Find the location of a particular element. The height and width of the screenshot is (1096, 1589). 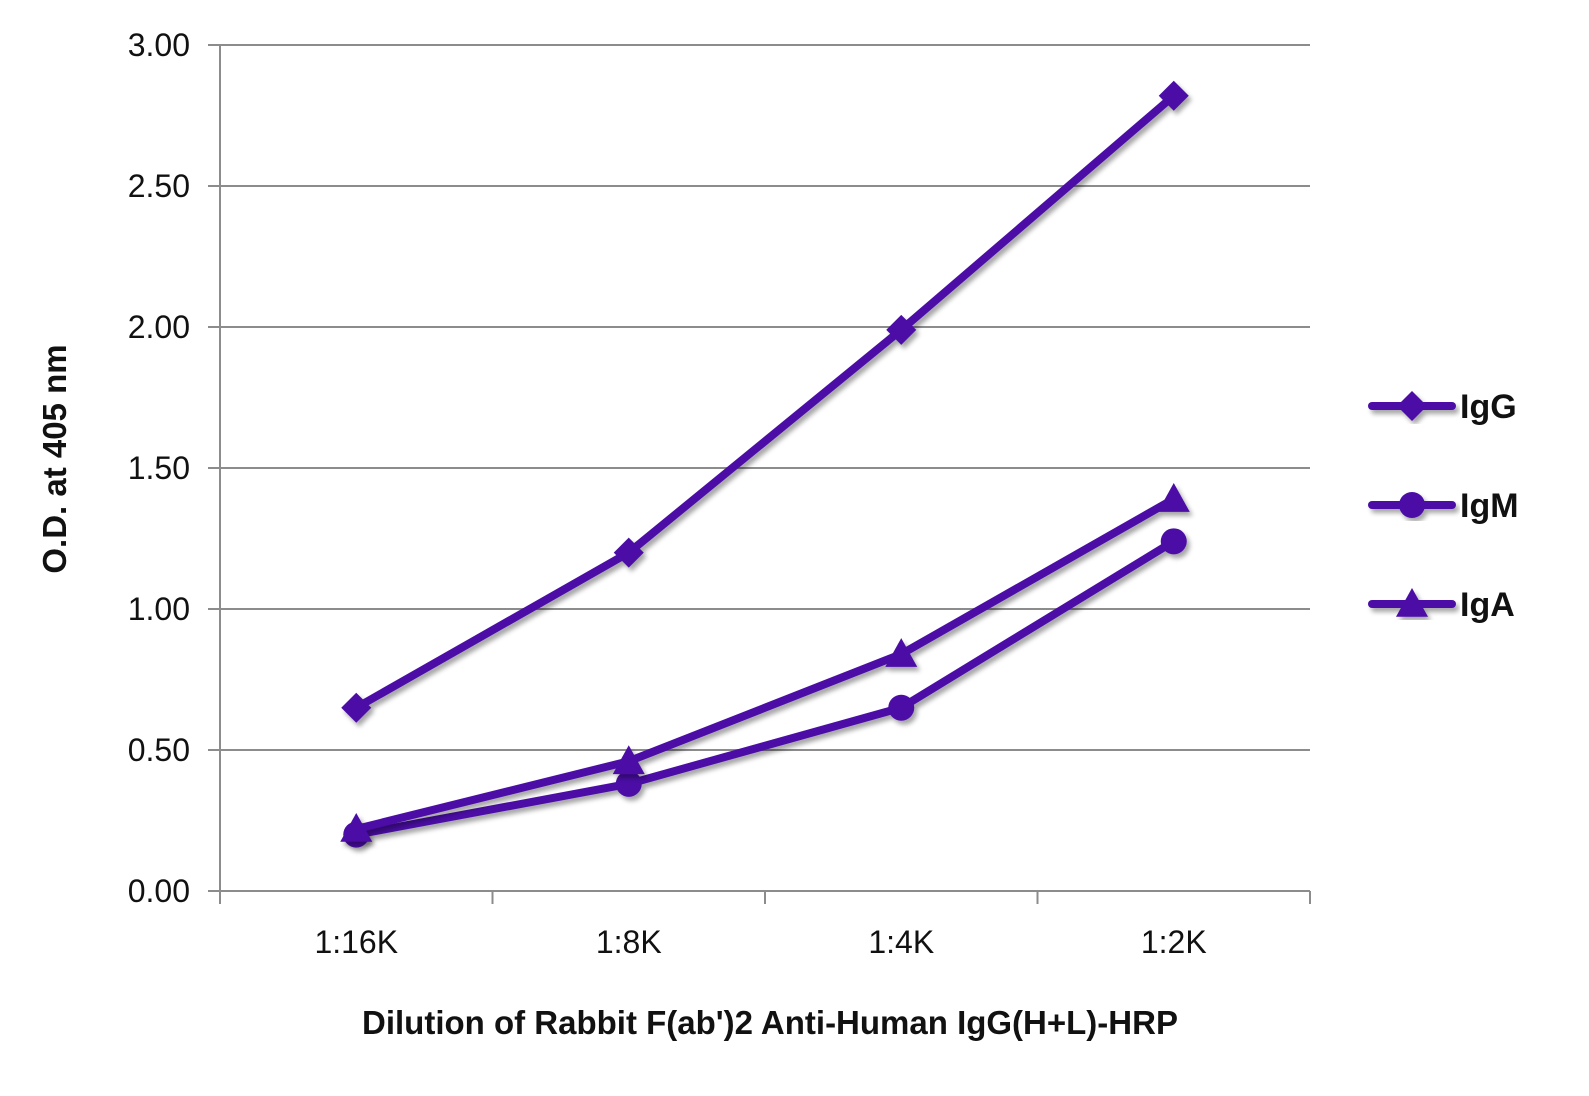

legend: IgG IgM IgA is located at coordinates (1443, 506).